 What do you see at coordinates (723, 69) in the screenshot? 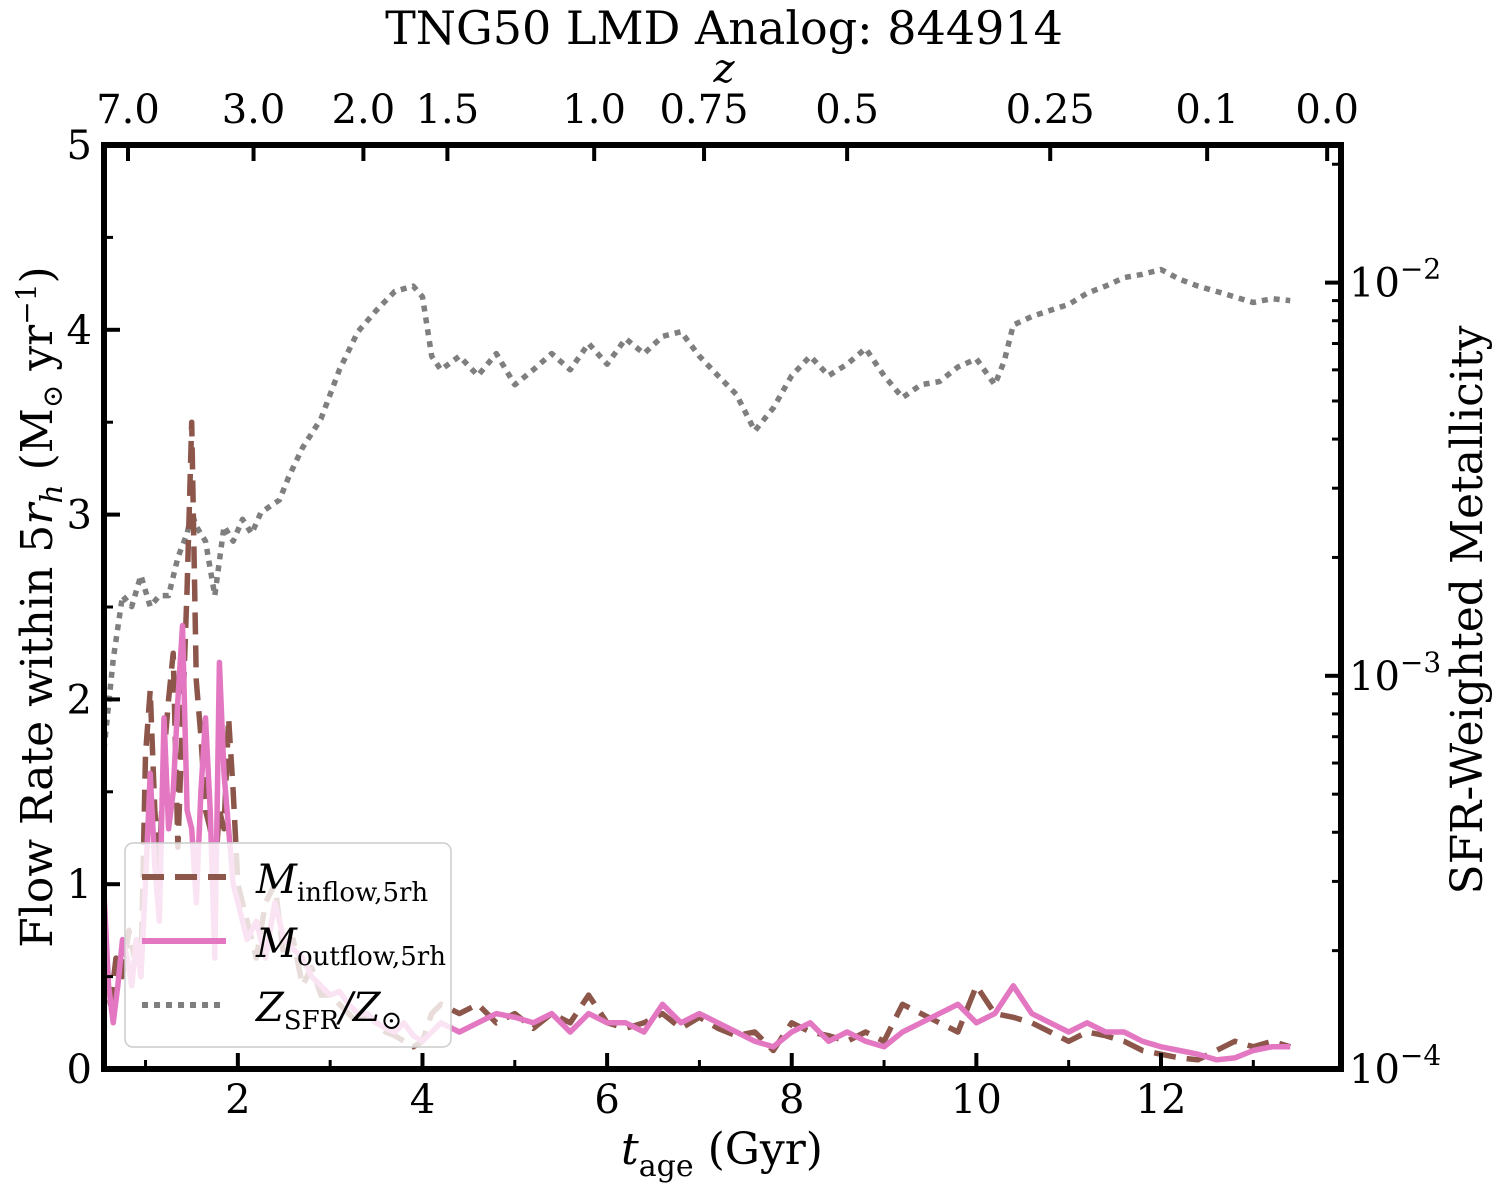
I see `top-axis-label: z` at bounding box center [723, 69].